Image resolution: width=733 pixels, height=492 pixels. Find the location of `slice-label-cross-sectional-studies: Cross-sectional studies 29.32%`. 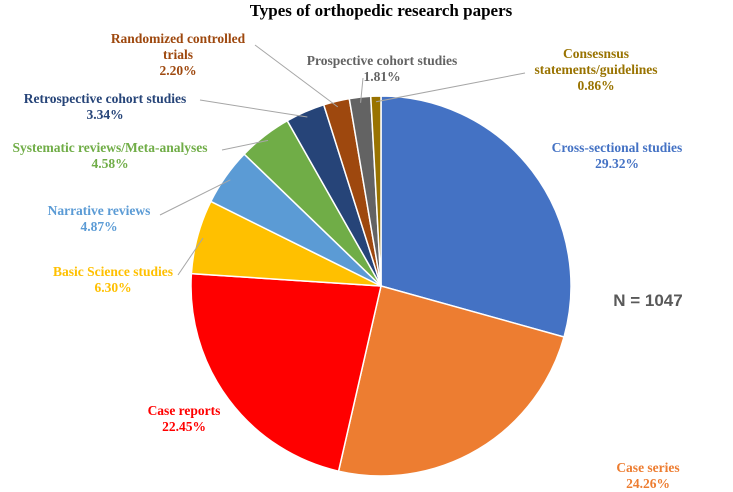

slice-label-cross-sectional-studies: Cross-sectional studies 29.32% is located at coordinates (617, 155).